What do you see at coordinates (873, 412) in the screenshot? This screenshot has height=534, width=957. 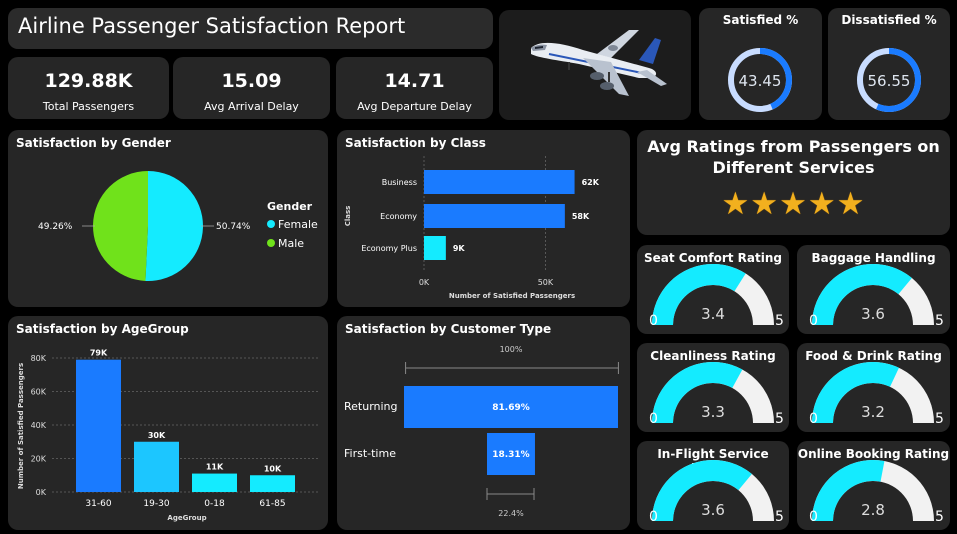 I see `gauge-value: 3.2` at bounding box center [873, 412].